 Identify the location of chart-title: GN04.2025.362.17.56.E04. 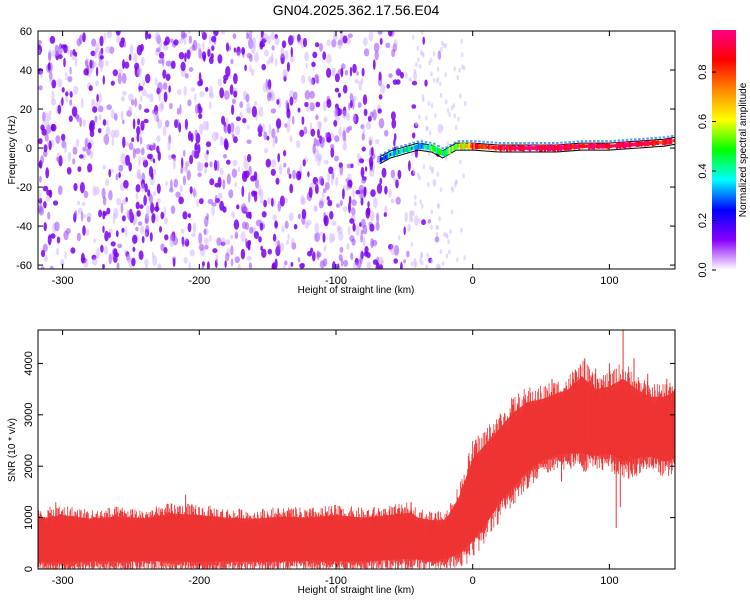
(356, 10).